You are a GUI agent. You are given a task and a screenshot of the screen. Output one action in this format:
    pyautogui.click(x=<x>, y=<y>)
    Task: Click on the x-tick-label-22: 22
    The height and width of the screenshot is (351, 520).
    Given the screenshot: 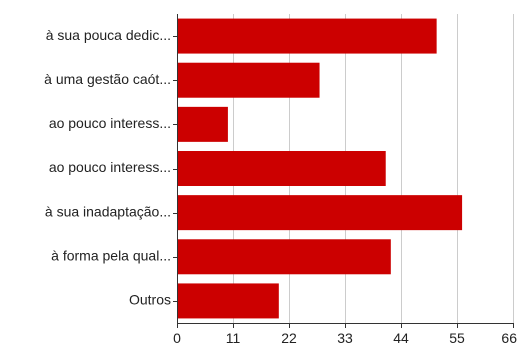 What is the action you would take?
    pyautogui.click(x=289, y=338)
    